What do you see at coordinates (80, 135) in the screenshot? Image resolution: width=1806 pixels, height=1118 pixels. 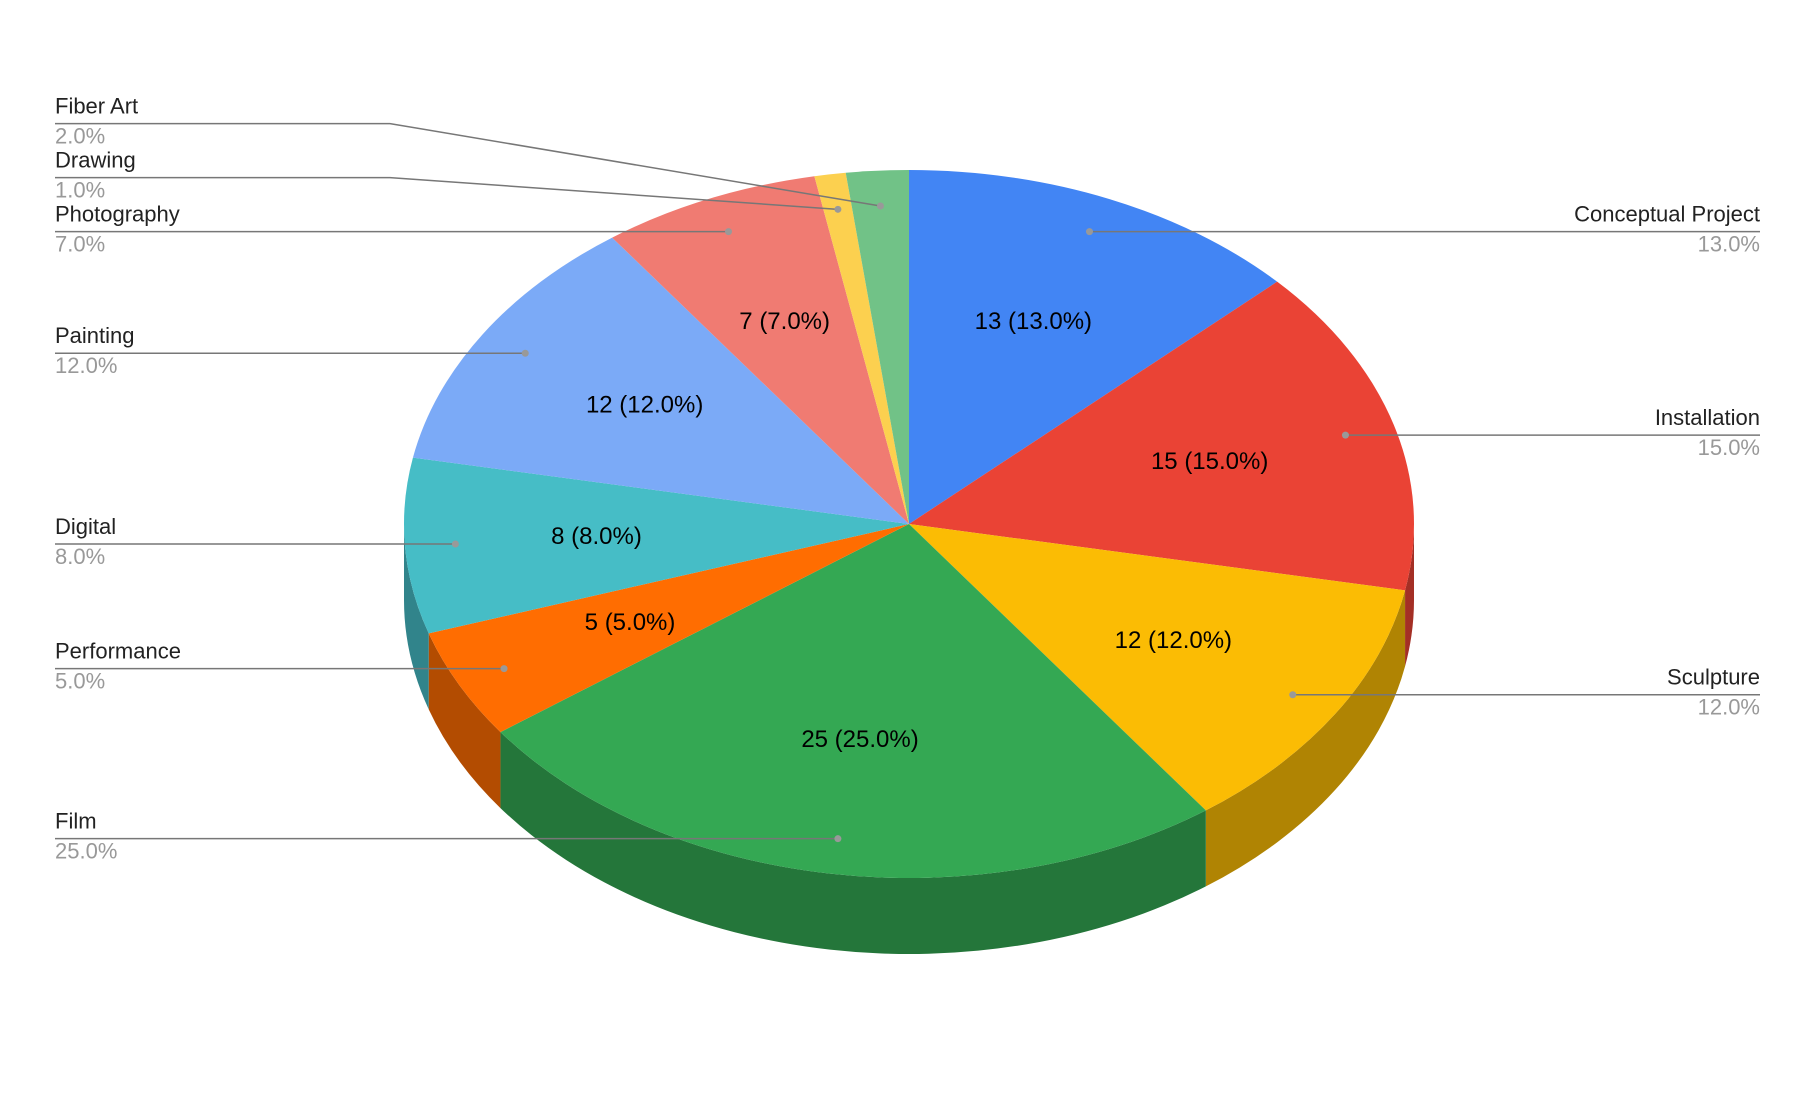 I see `label-percent: 2.0%` at bounding box center [80, 135].